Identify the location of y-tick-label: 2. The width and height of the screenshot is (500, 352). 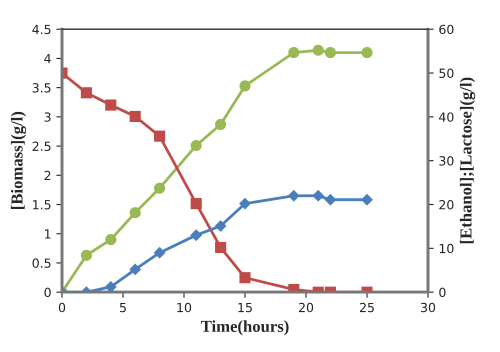
(47, 175).